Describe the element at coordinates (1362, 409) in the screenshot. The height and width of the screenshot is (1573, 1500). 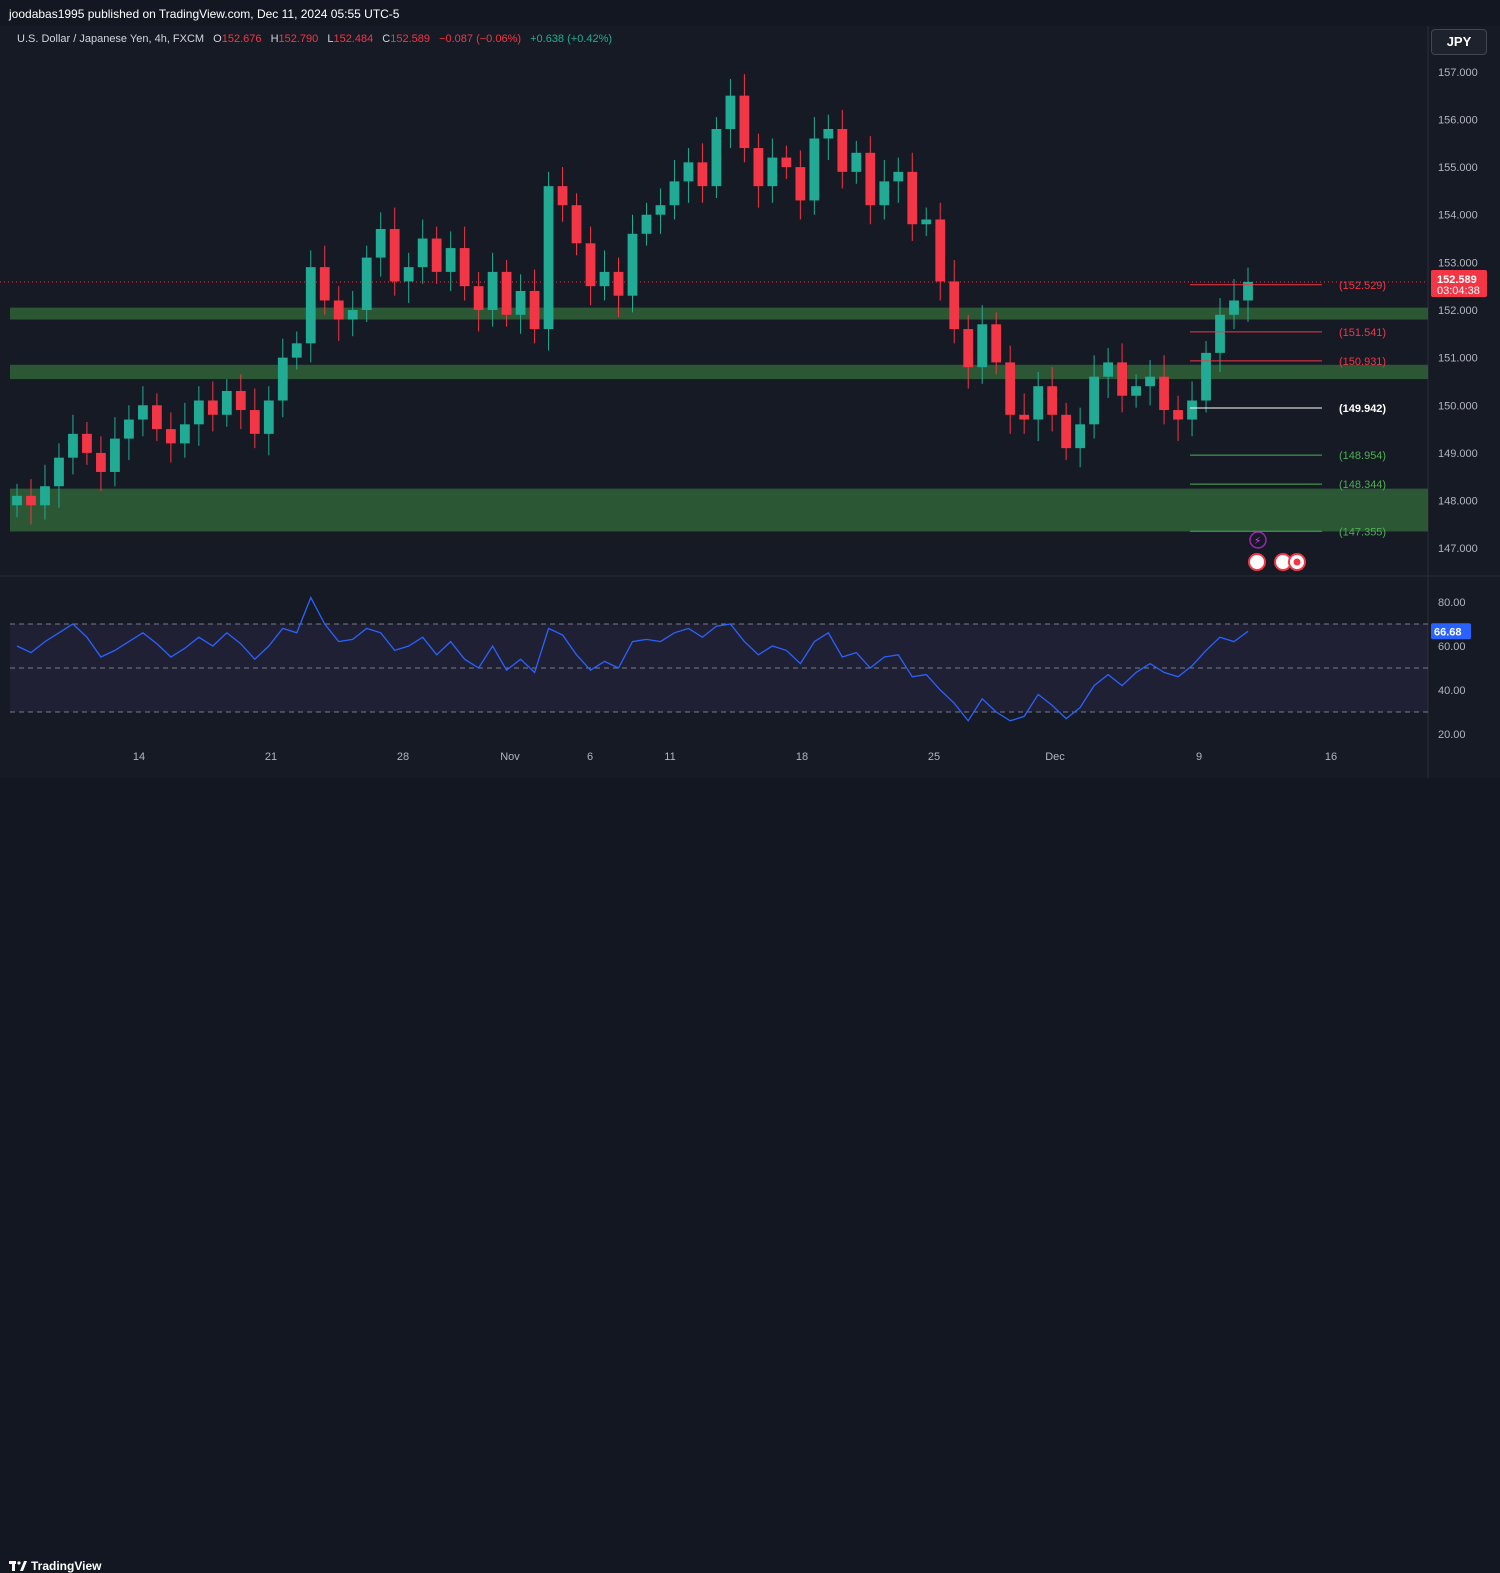
I see `level-label: (149.942)` at that location.